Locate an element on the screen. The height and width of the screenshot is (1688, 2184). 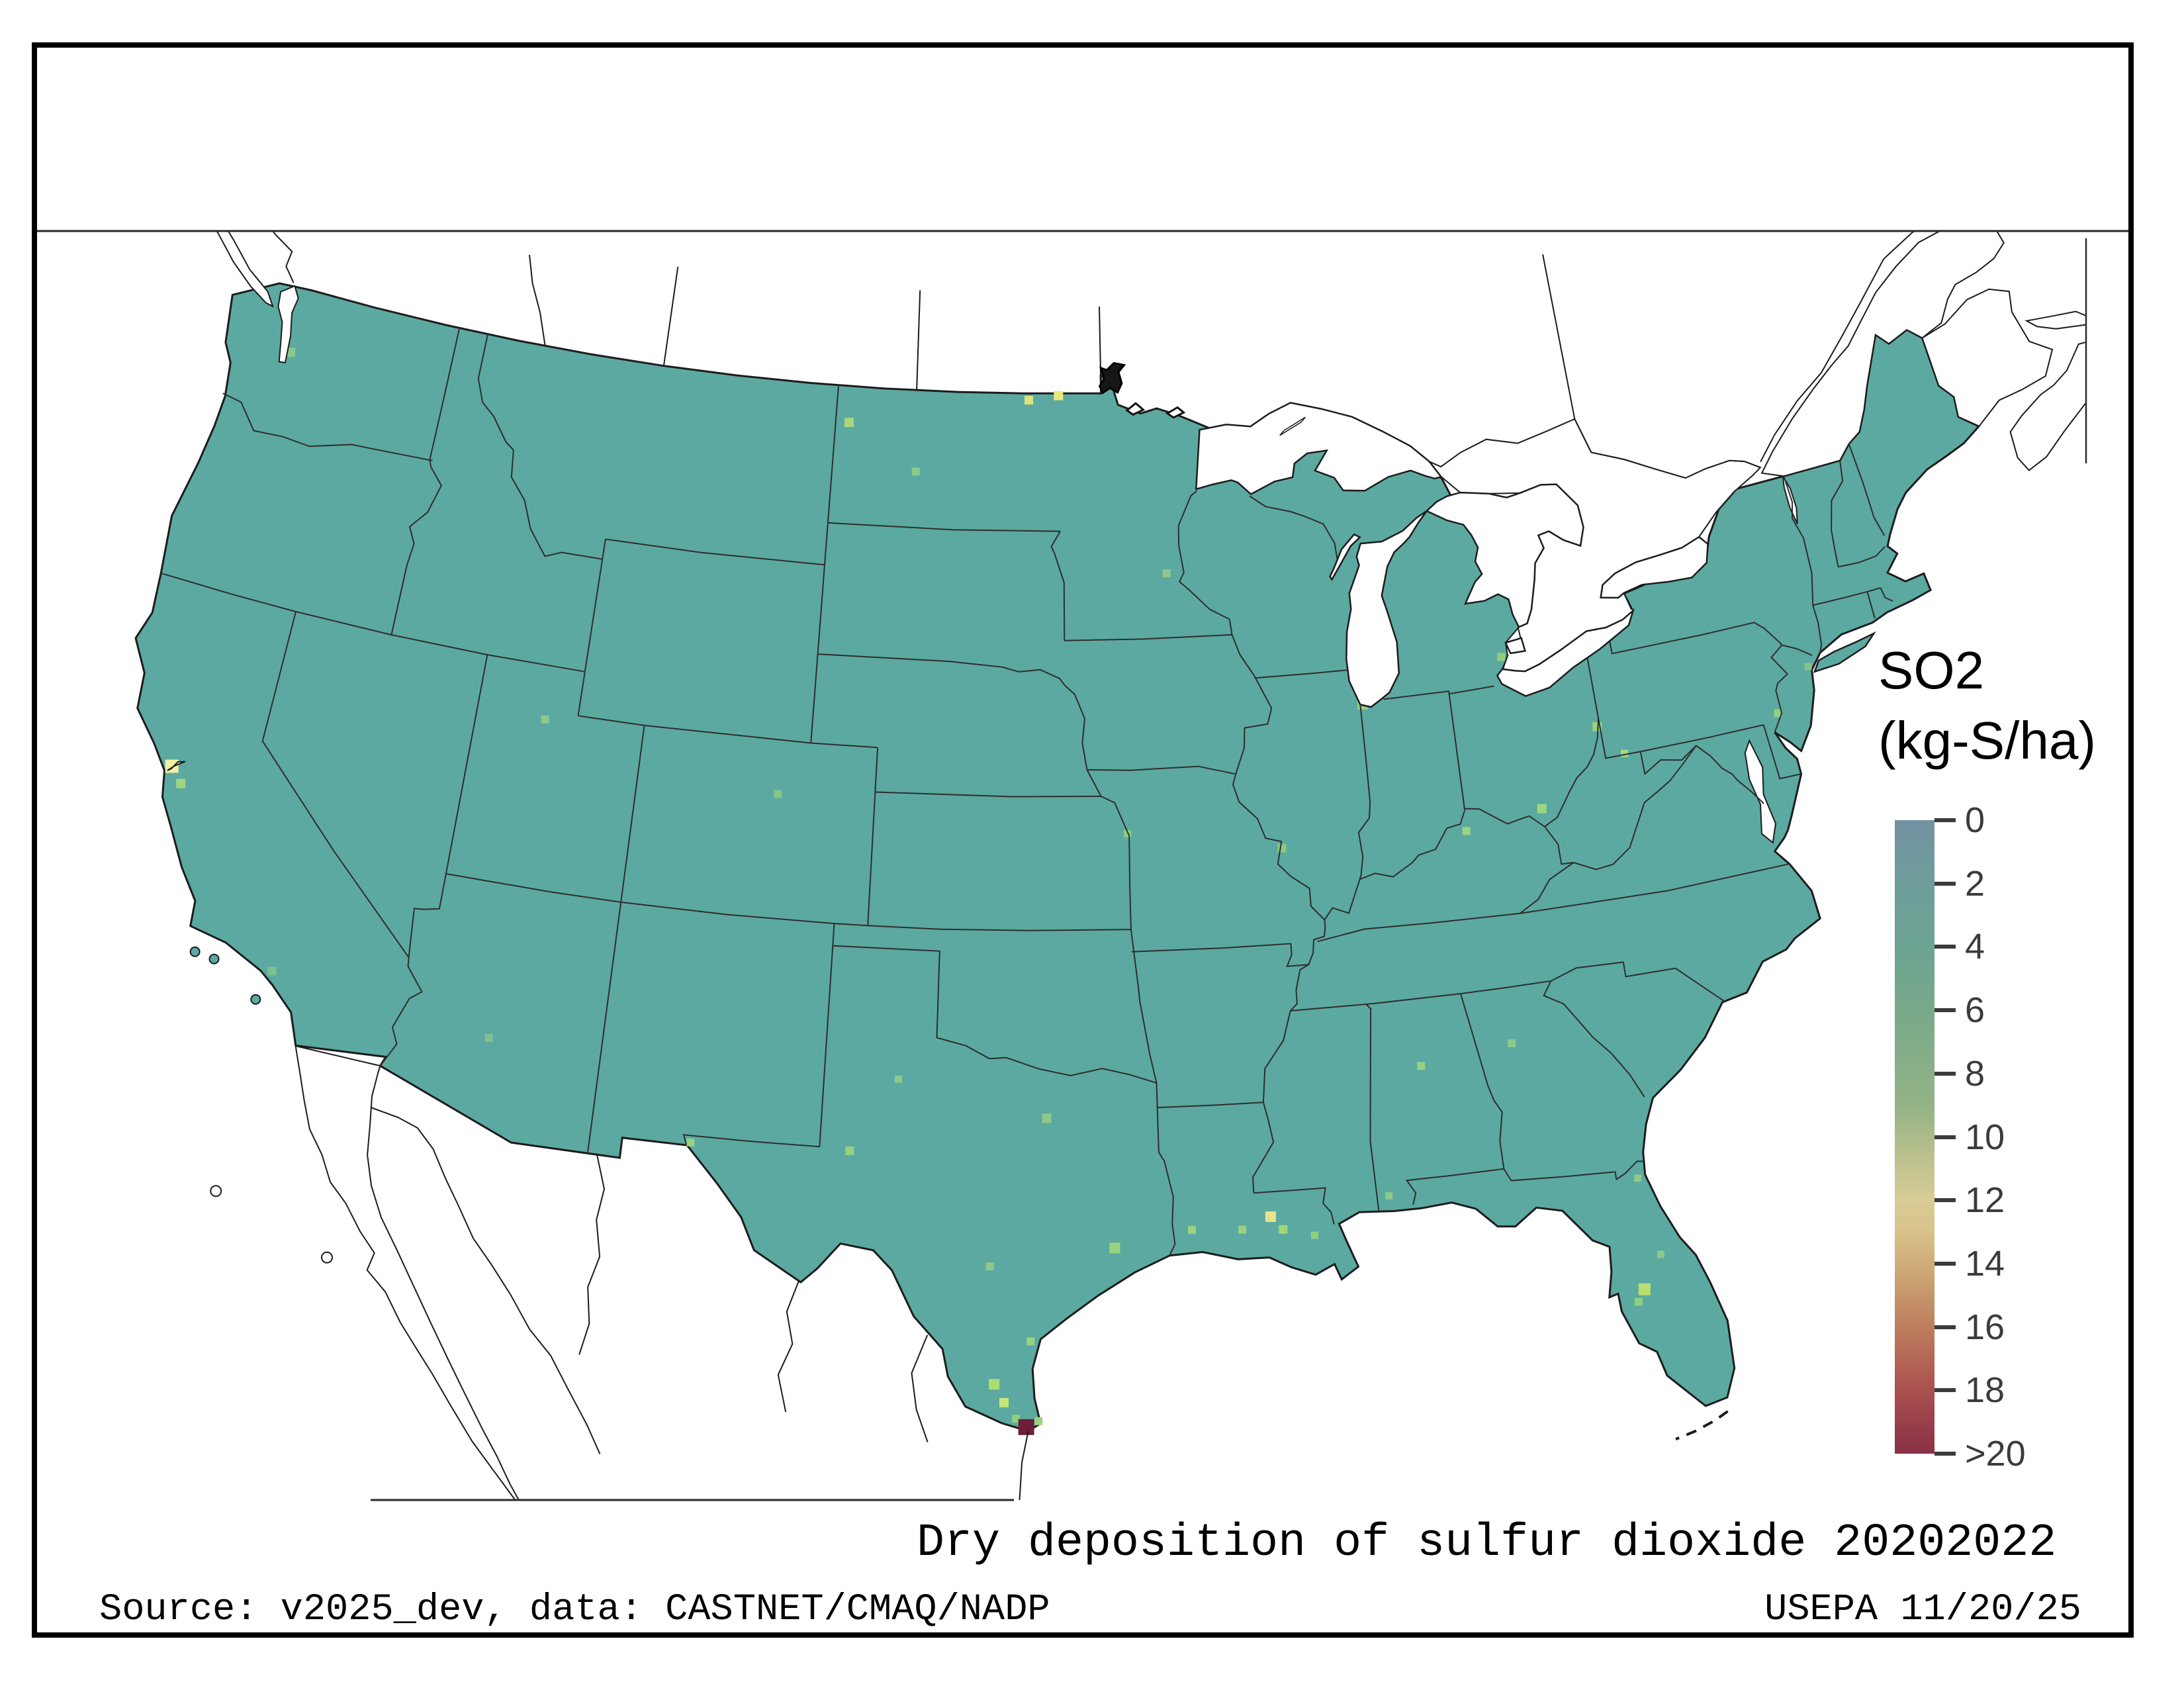
tick-label: 4 is located at coordinates (1975, 947).